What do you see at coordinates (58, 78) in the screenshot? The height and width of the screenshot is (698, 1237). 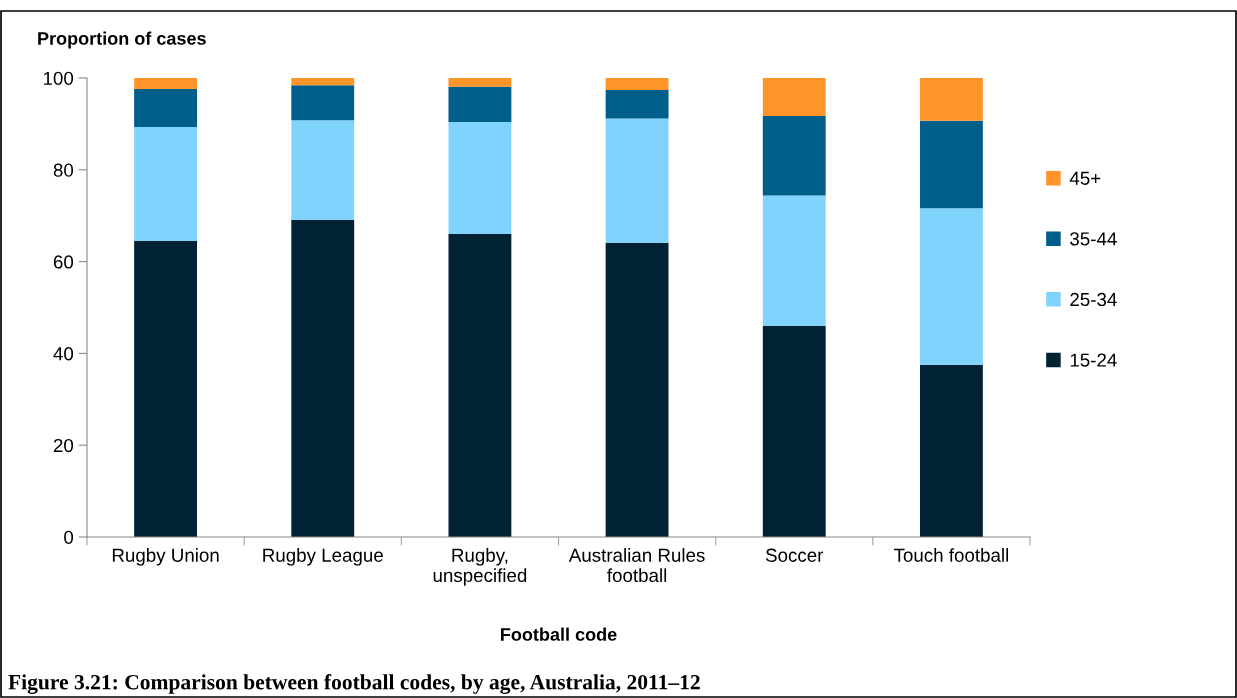 I see `y-tick-label: 100` at bounding box center [58, 78].